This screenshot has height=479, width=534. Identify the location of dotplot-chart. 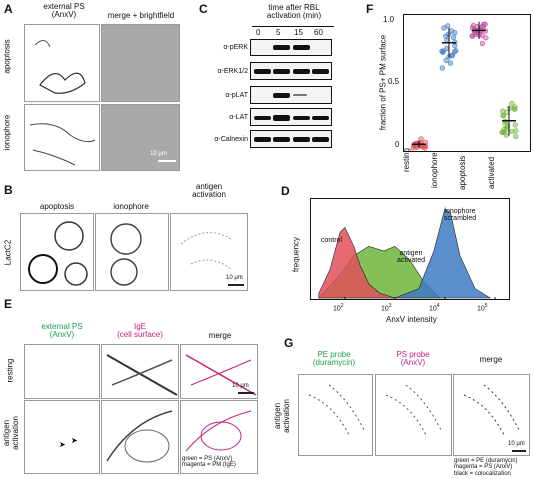
(467, 83).